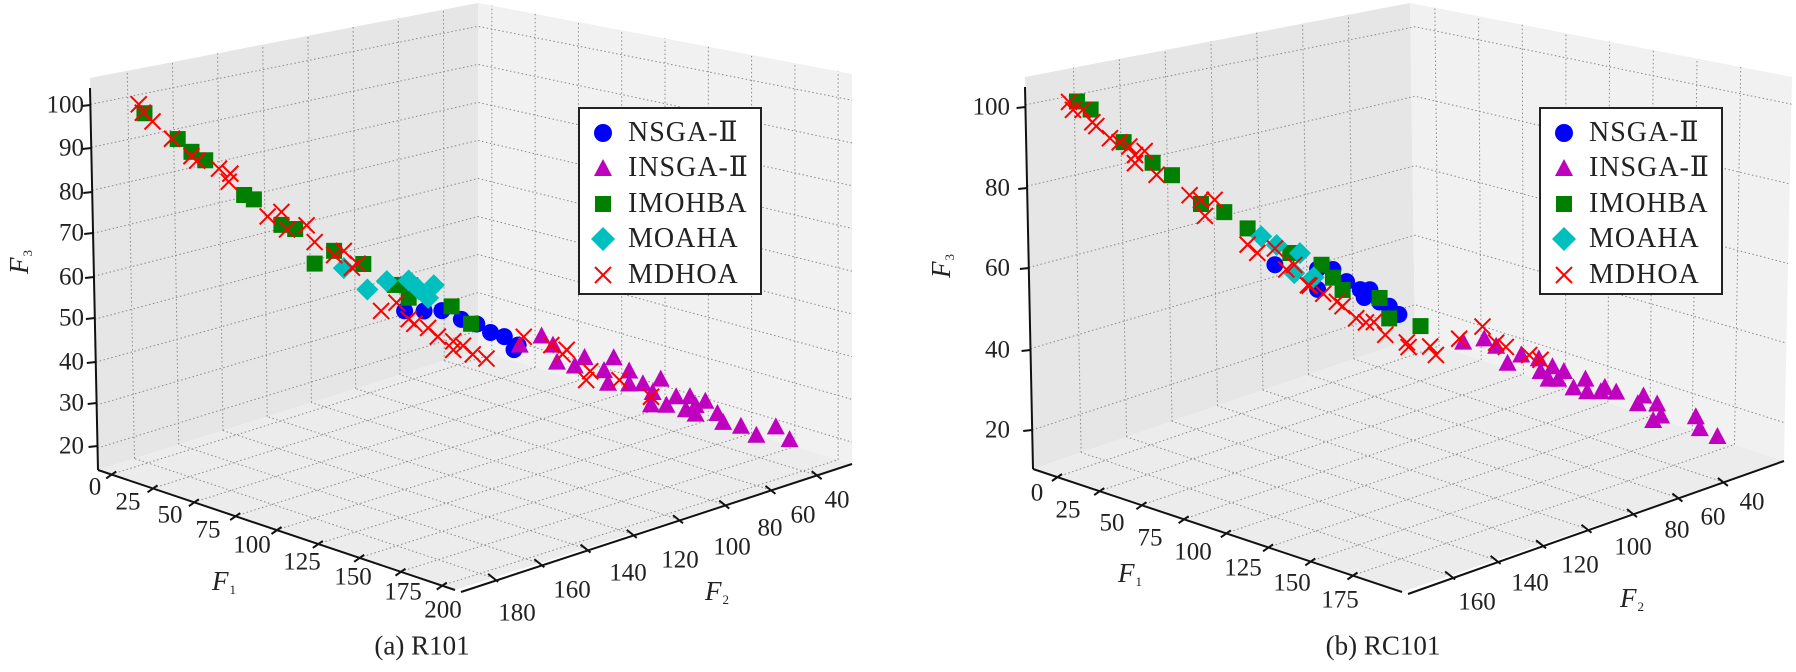  I want to click on legend-label: NSGA-Ⅱ, so click(683, 133).